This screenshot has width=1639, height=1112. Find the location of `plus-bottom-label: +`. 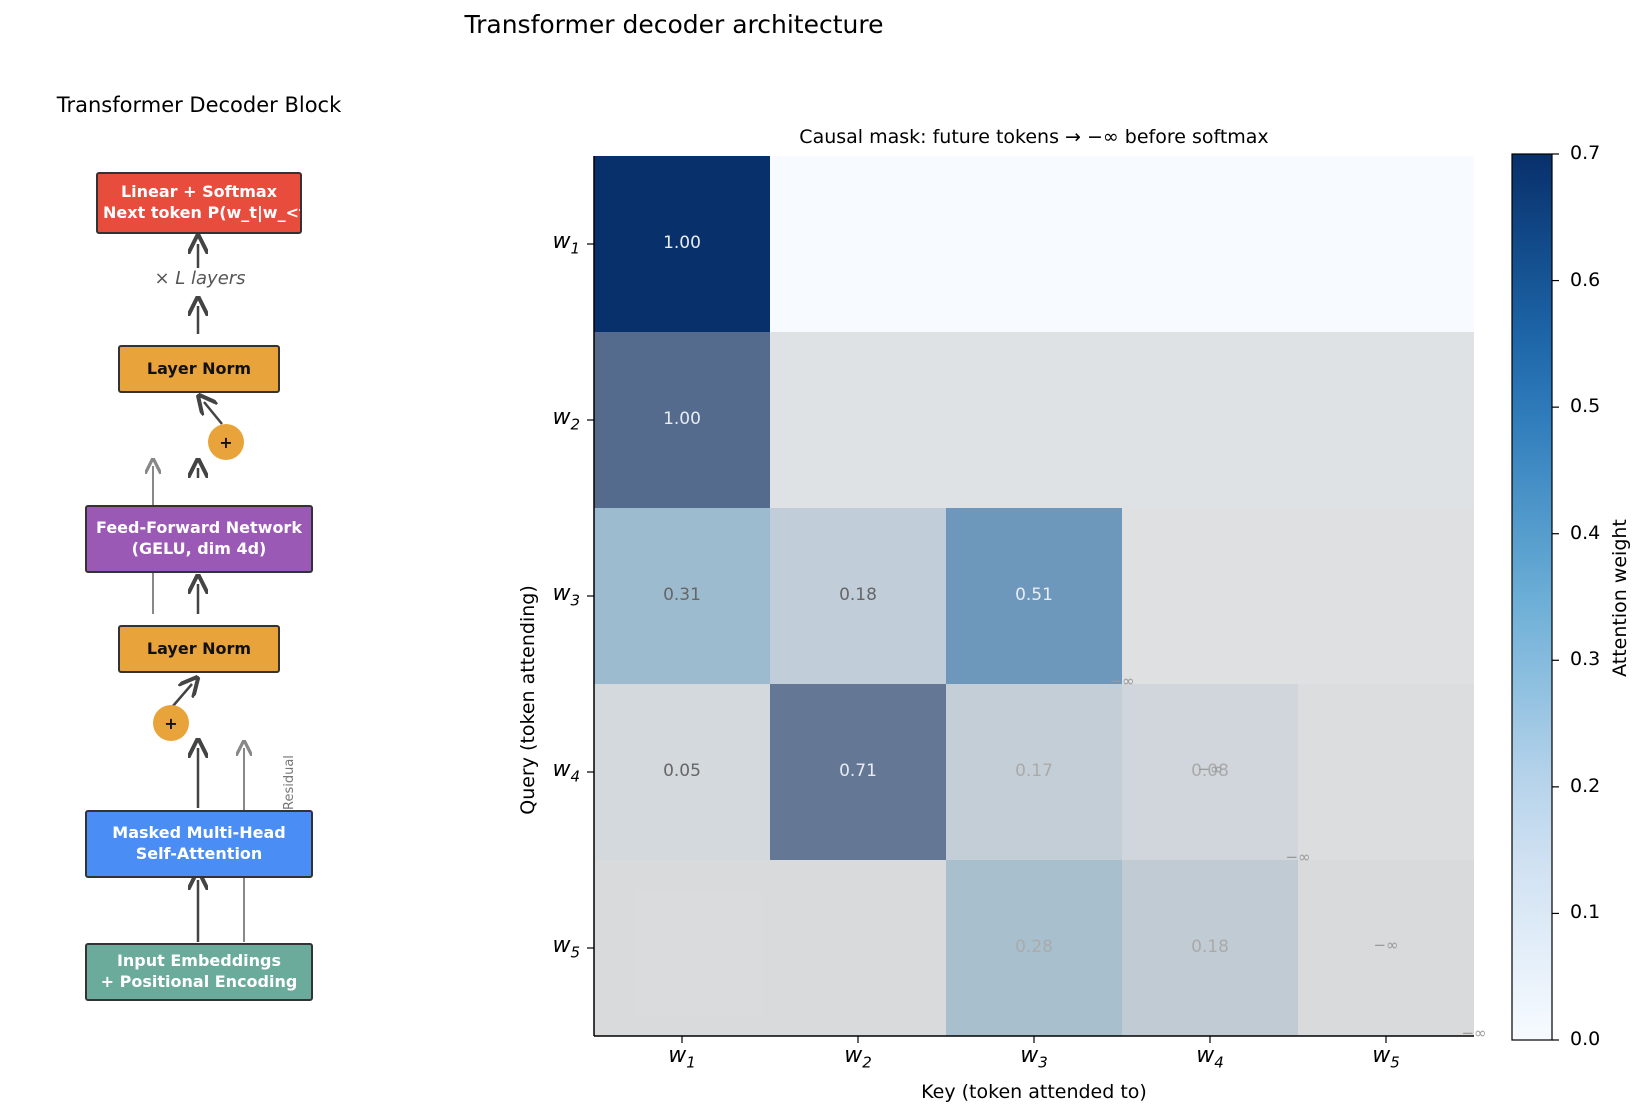

plus-bottom-label: + is located at coordinates (171, 723).